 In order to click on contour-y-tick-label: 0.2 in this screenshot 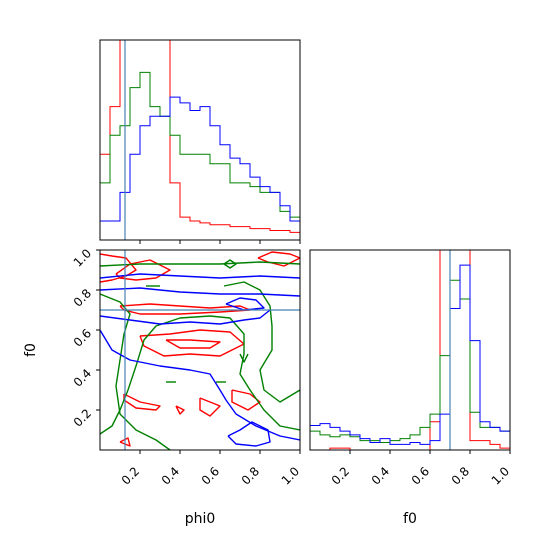, I will do `click(82, 417)`.